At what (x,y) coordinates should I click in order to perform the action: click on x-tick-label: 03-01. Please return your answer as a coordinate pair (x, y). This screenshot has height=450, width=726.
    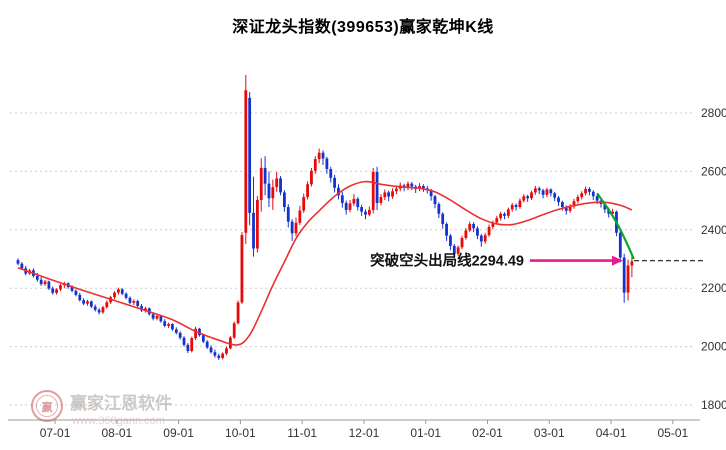
    Looking at the image, I should click on (549, 433).